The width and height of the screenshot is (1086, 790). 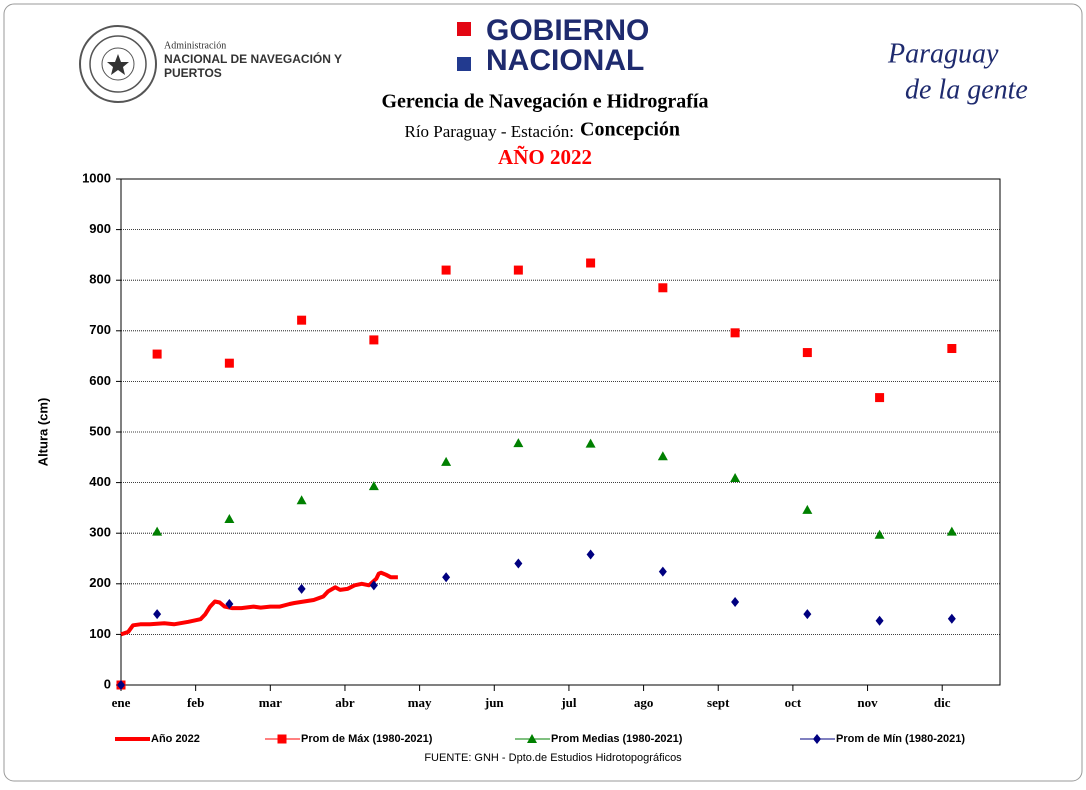 I want to click on x-tick-label: dic, so click(x=942, y=702).